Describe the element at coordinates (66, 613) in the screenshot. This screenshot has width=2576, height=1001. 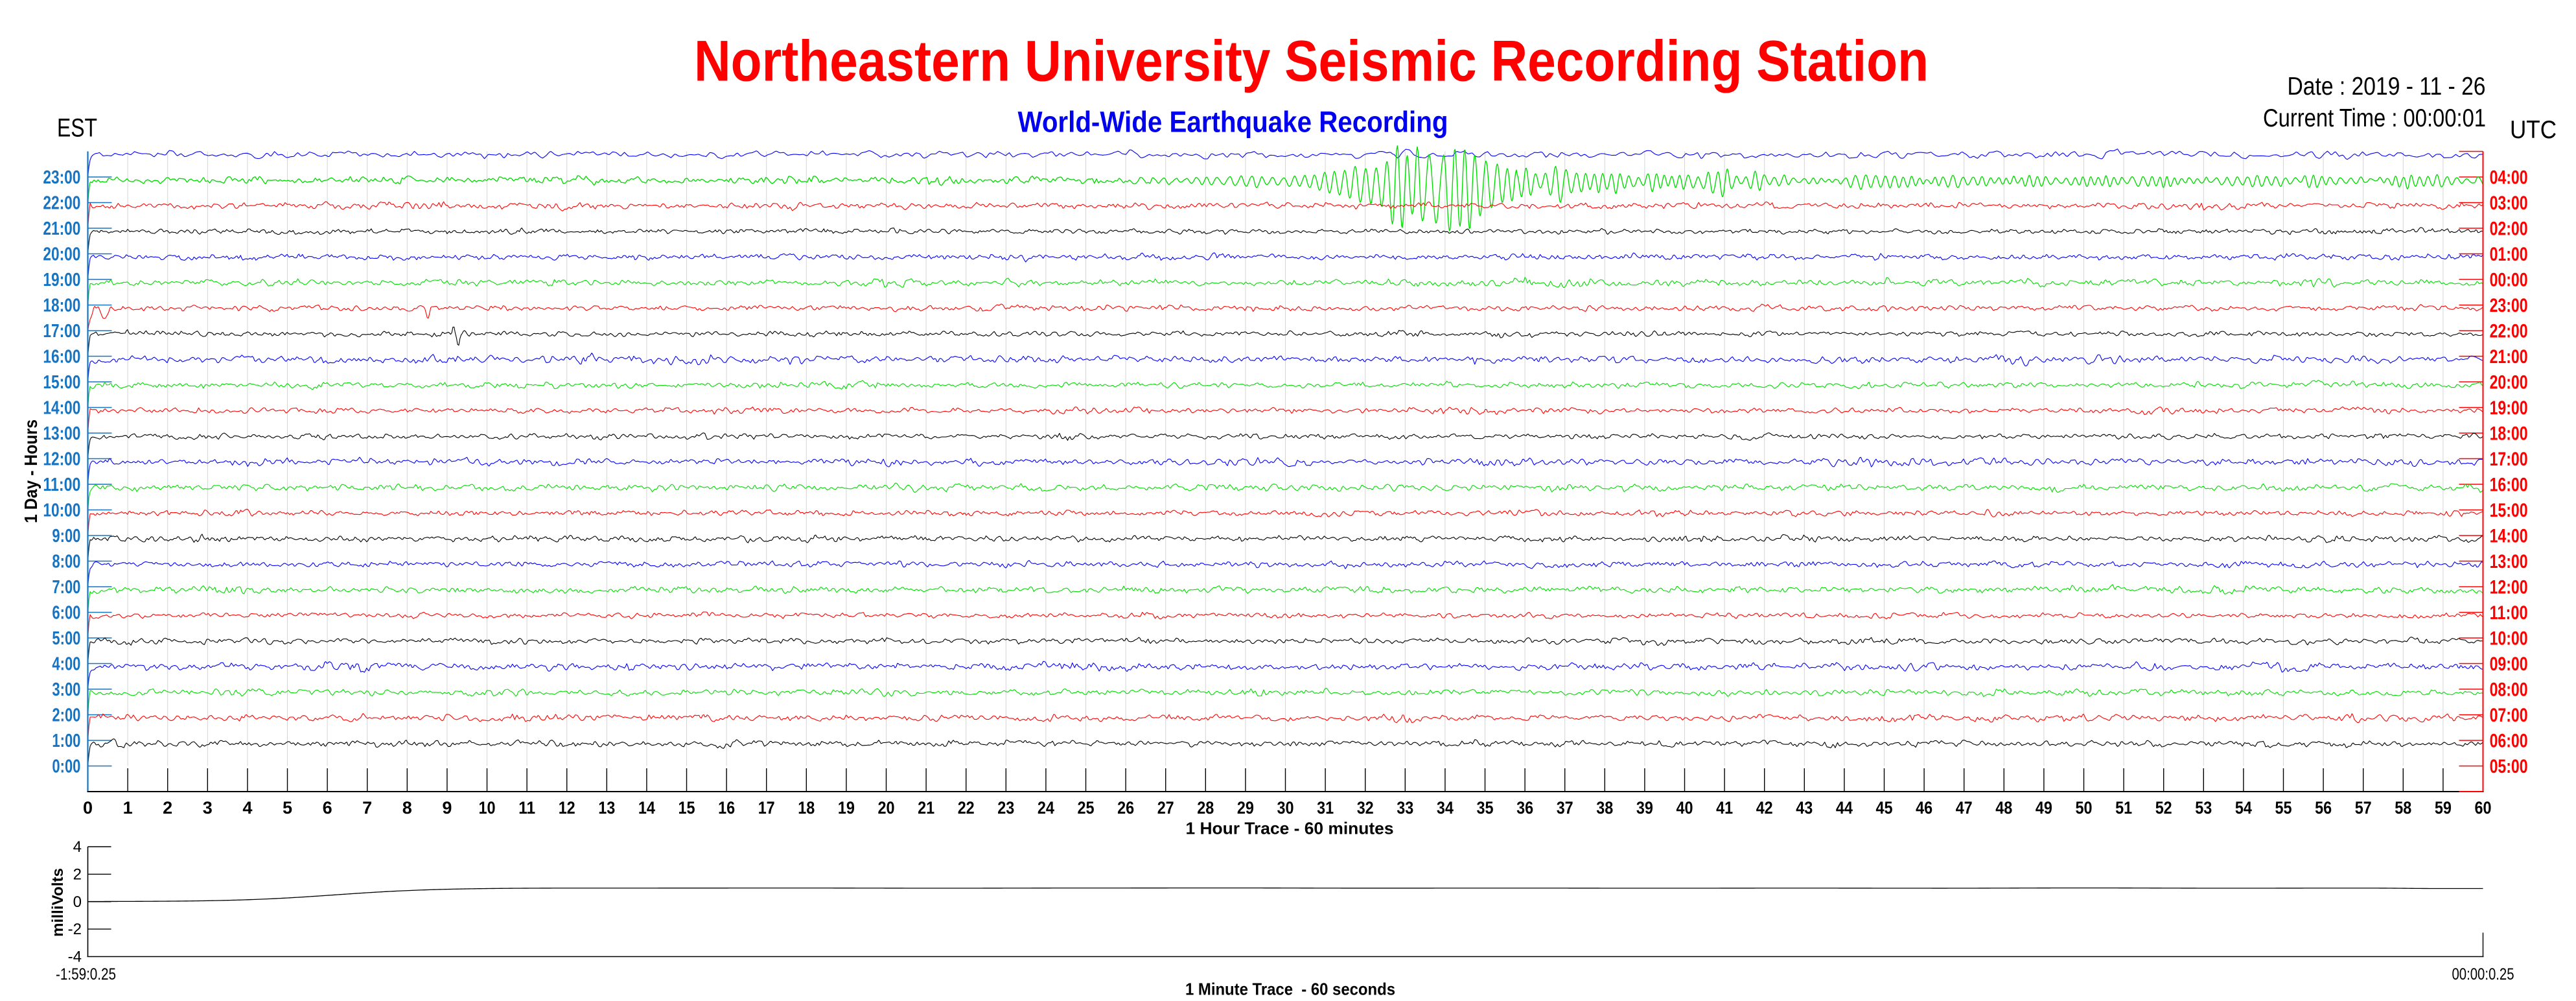
I see `svg-text: 6:00` at that location.